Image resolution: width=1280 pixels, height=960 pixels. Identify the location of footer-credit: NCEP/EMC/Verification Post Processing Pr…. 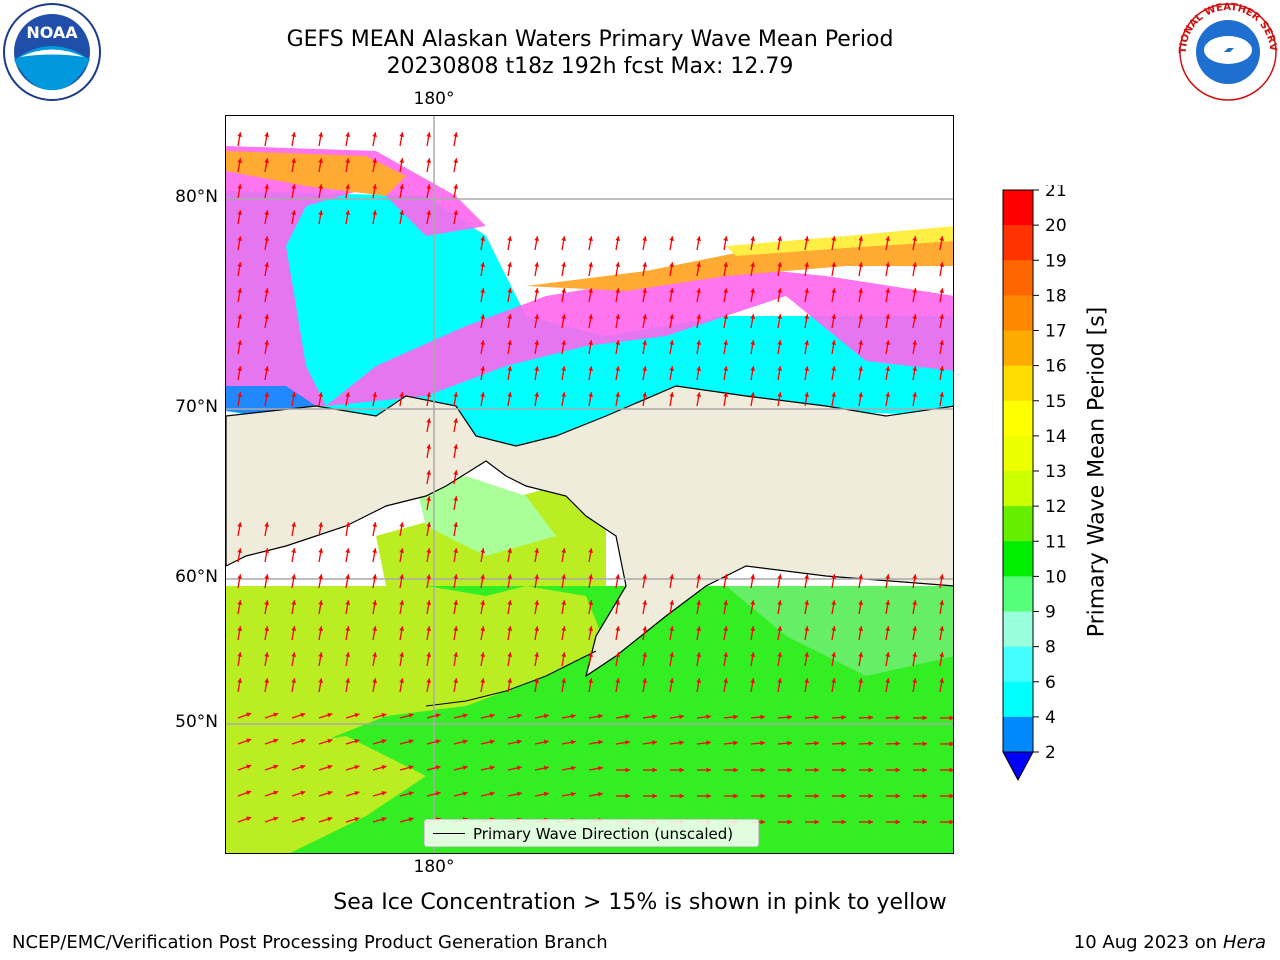
(310, 942).